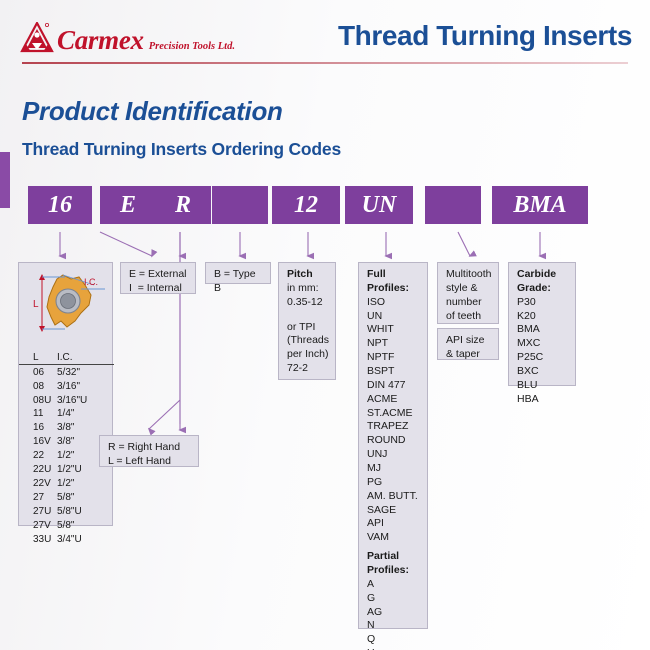 This screenshot has width=650, height=650. What do you see at coordinates (325, 63) in the screenshot?
I see `header-divider` at bounding box center [325, 63].